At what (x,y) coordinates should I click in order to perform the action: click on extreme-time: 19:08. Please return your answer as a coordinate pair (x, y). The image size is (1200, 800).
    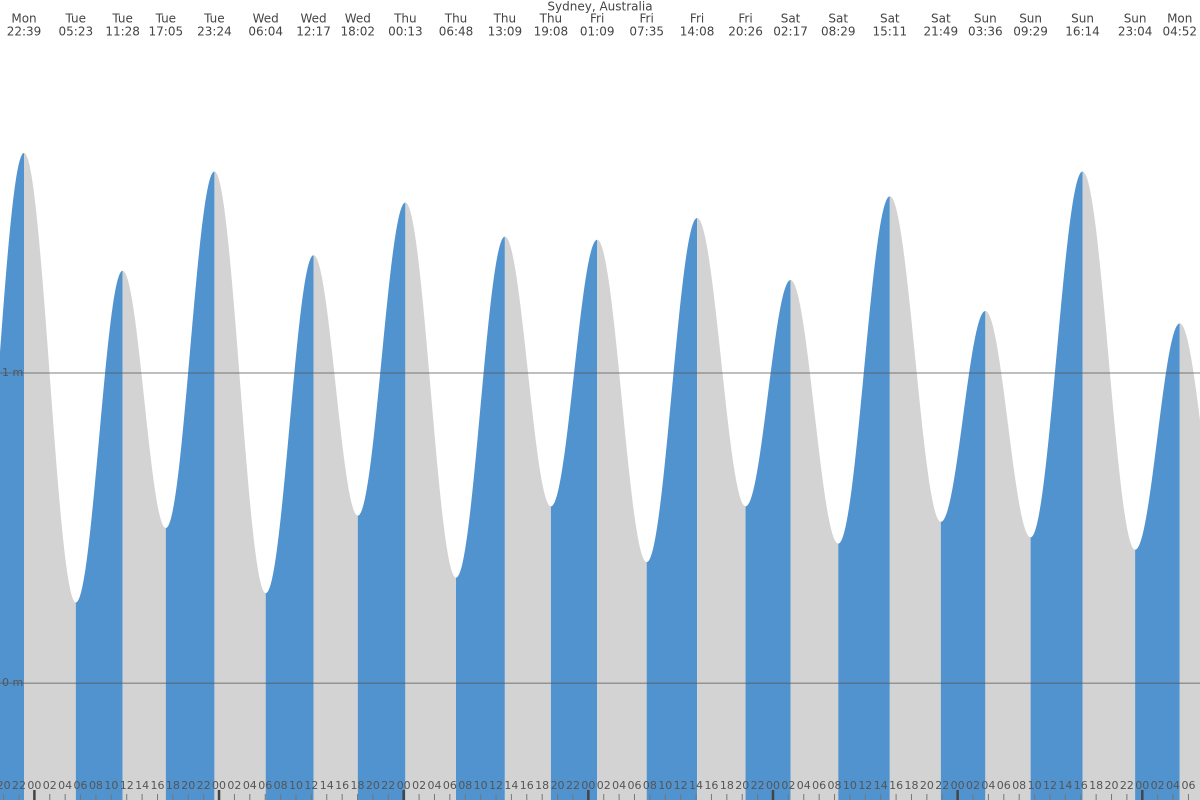
    Looking at the image, I should click on (551, 32).